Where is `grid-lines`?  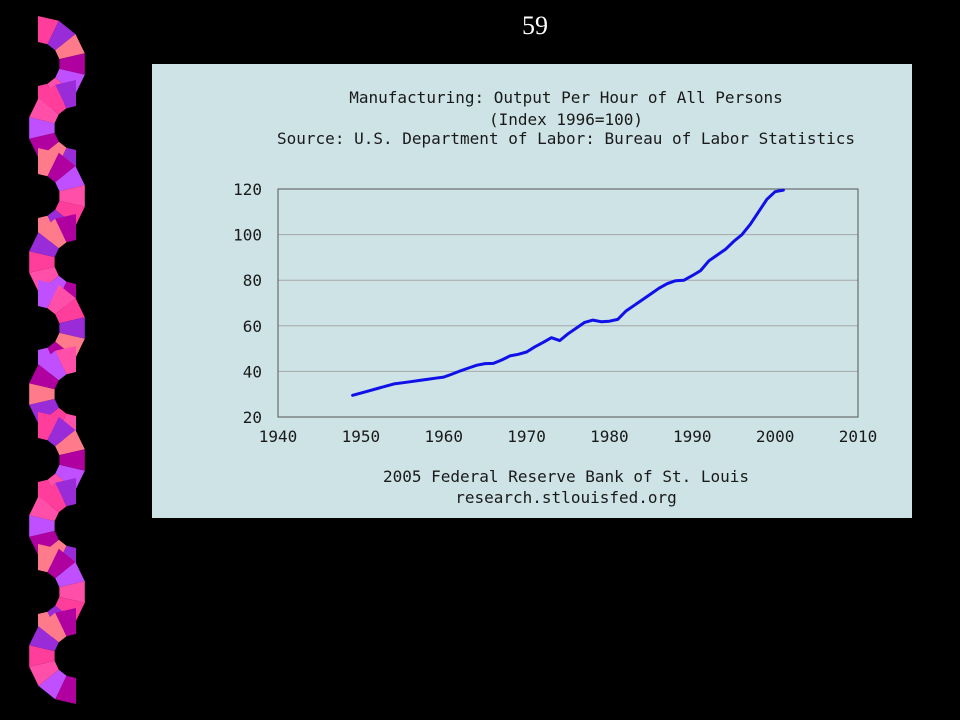
grid-lines is located at coordinates (568, 303).